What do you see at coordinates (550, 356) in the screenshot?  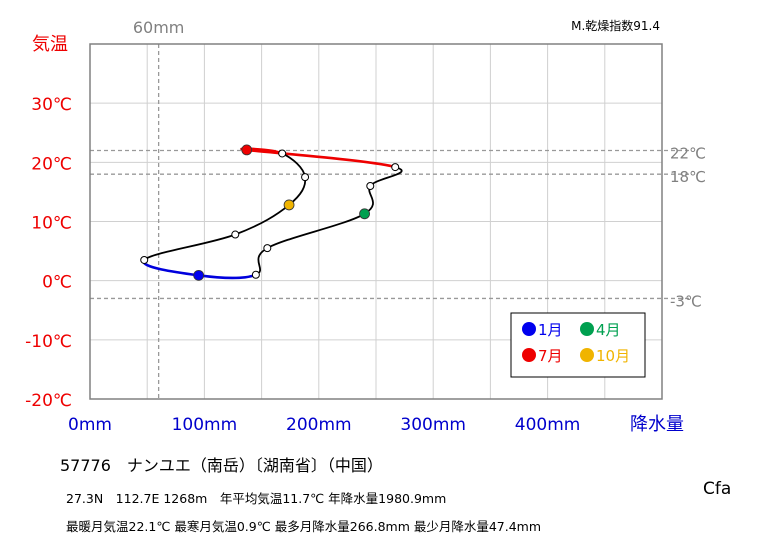 I see `legend-label: 7月` at bounding box center [550, 356].